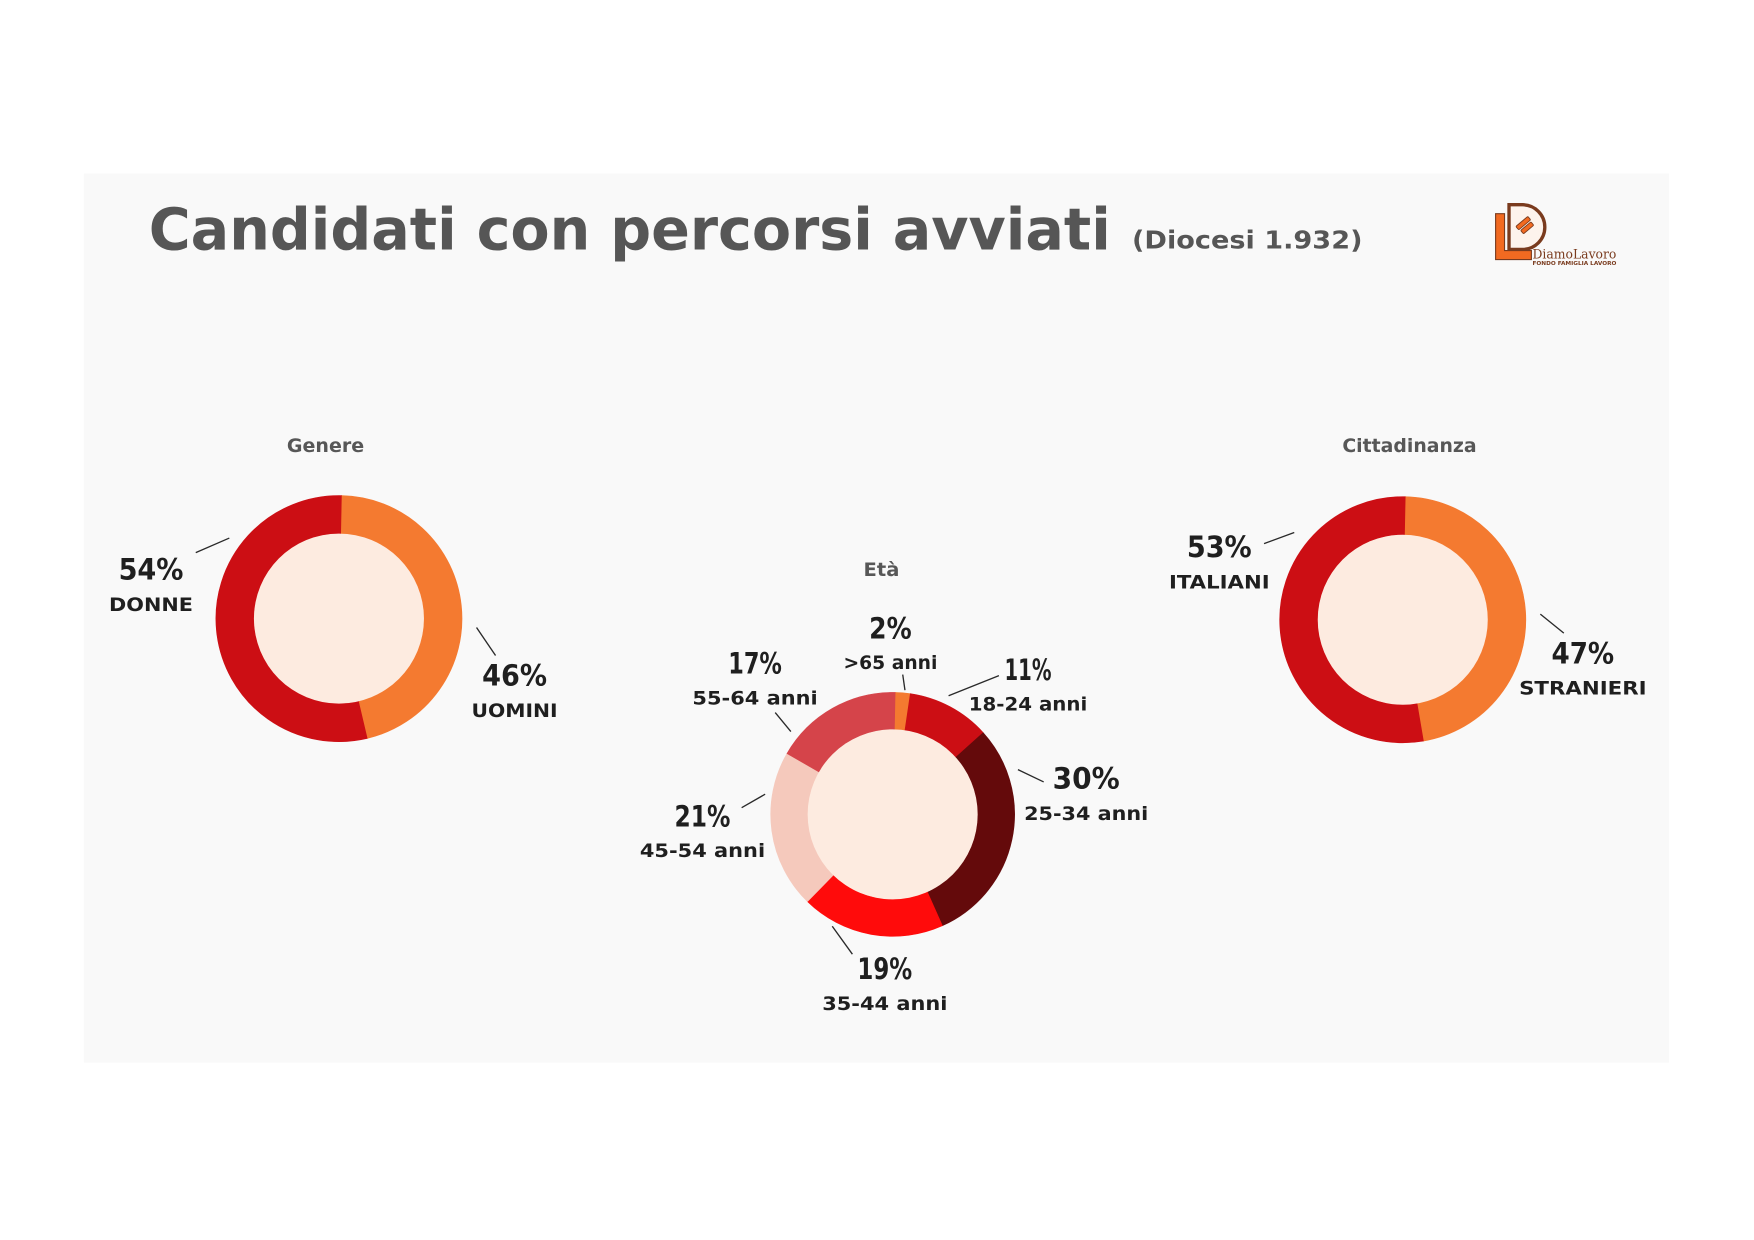 Image resolution: width=1754 pixels, height=1240 pixels. Describe the element at coordinates (486, 641) in the screenshot. I see `leader-line-uomini` at that location.